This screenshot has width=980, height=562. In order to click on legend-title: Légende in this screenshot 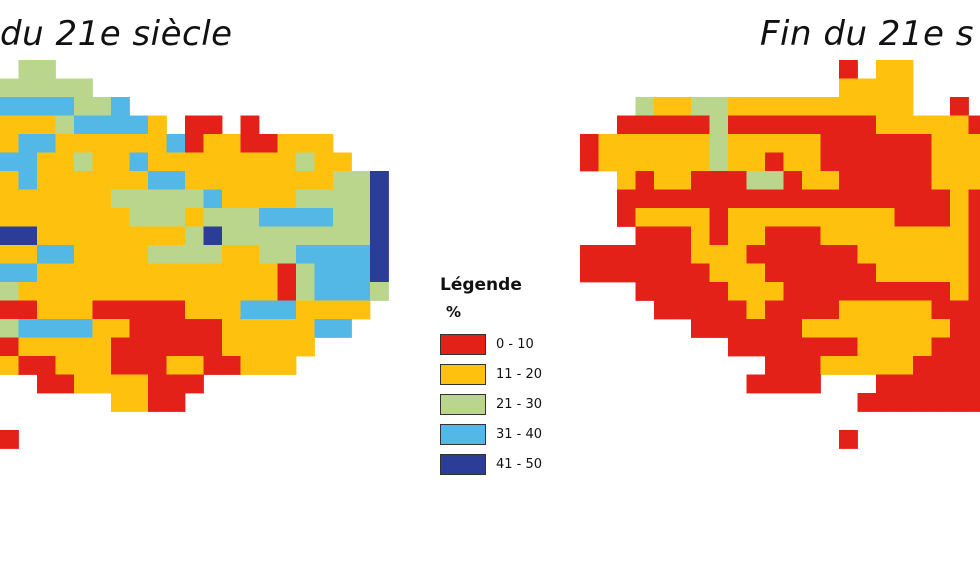, I will do `click(481, 285)`.